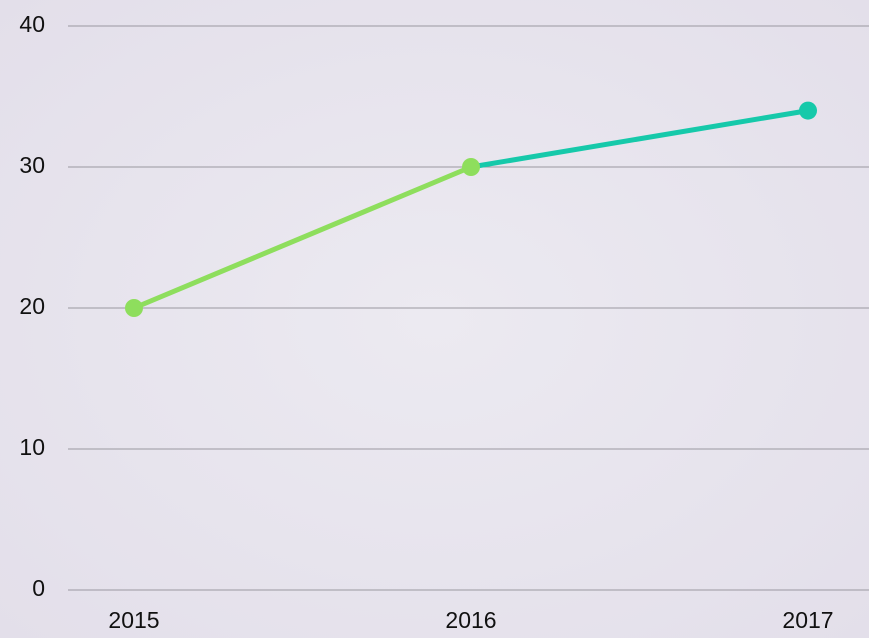 This screenshot has height=638, width=869. I want to click on y-tick-label: 30, so click(32, 165).